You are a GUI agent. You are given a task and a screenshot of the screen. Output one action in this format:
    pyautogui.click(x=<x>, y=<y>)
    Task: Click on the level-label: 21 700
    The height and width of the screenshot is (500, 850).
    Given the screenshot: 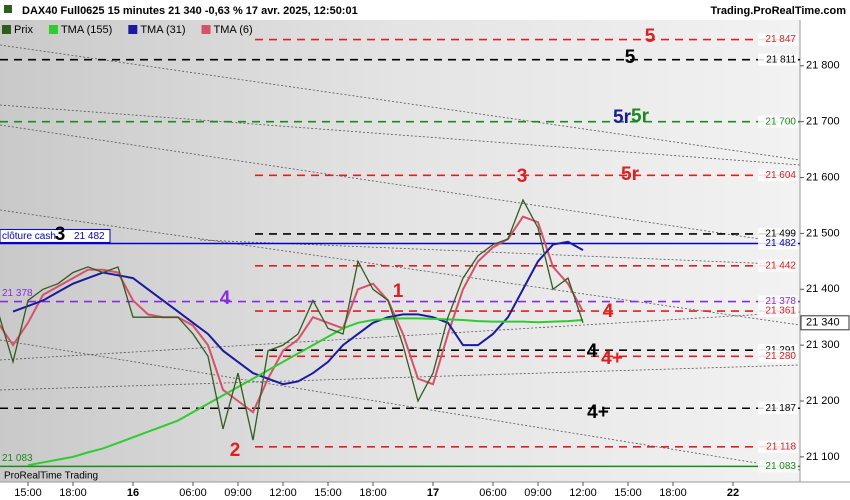 What is the action you would take?
    pyautogui.click(x=780, y=121)
    